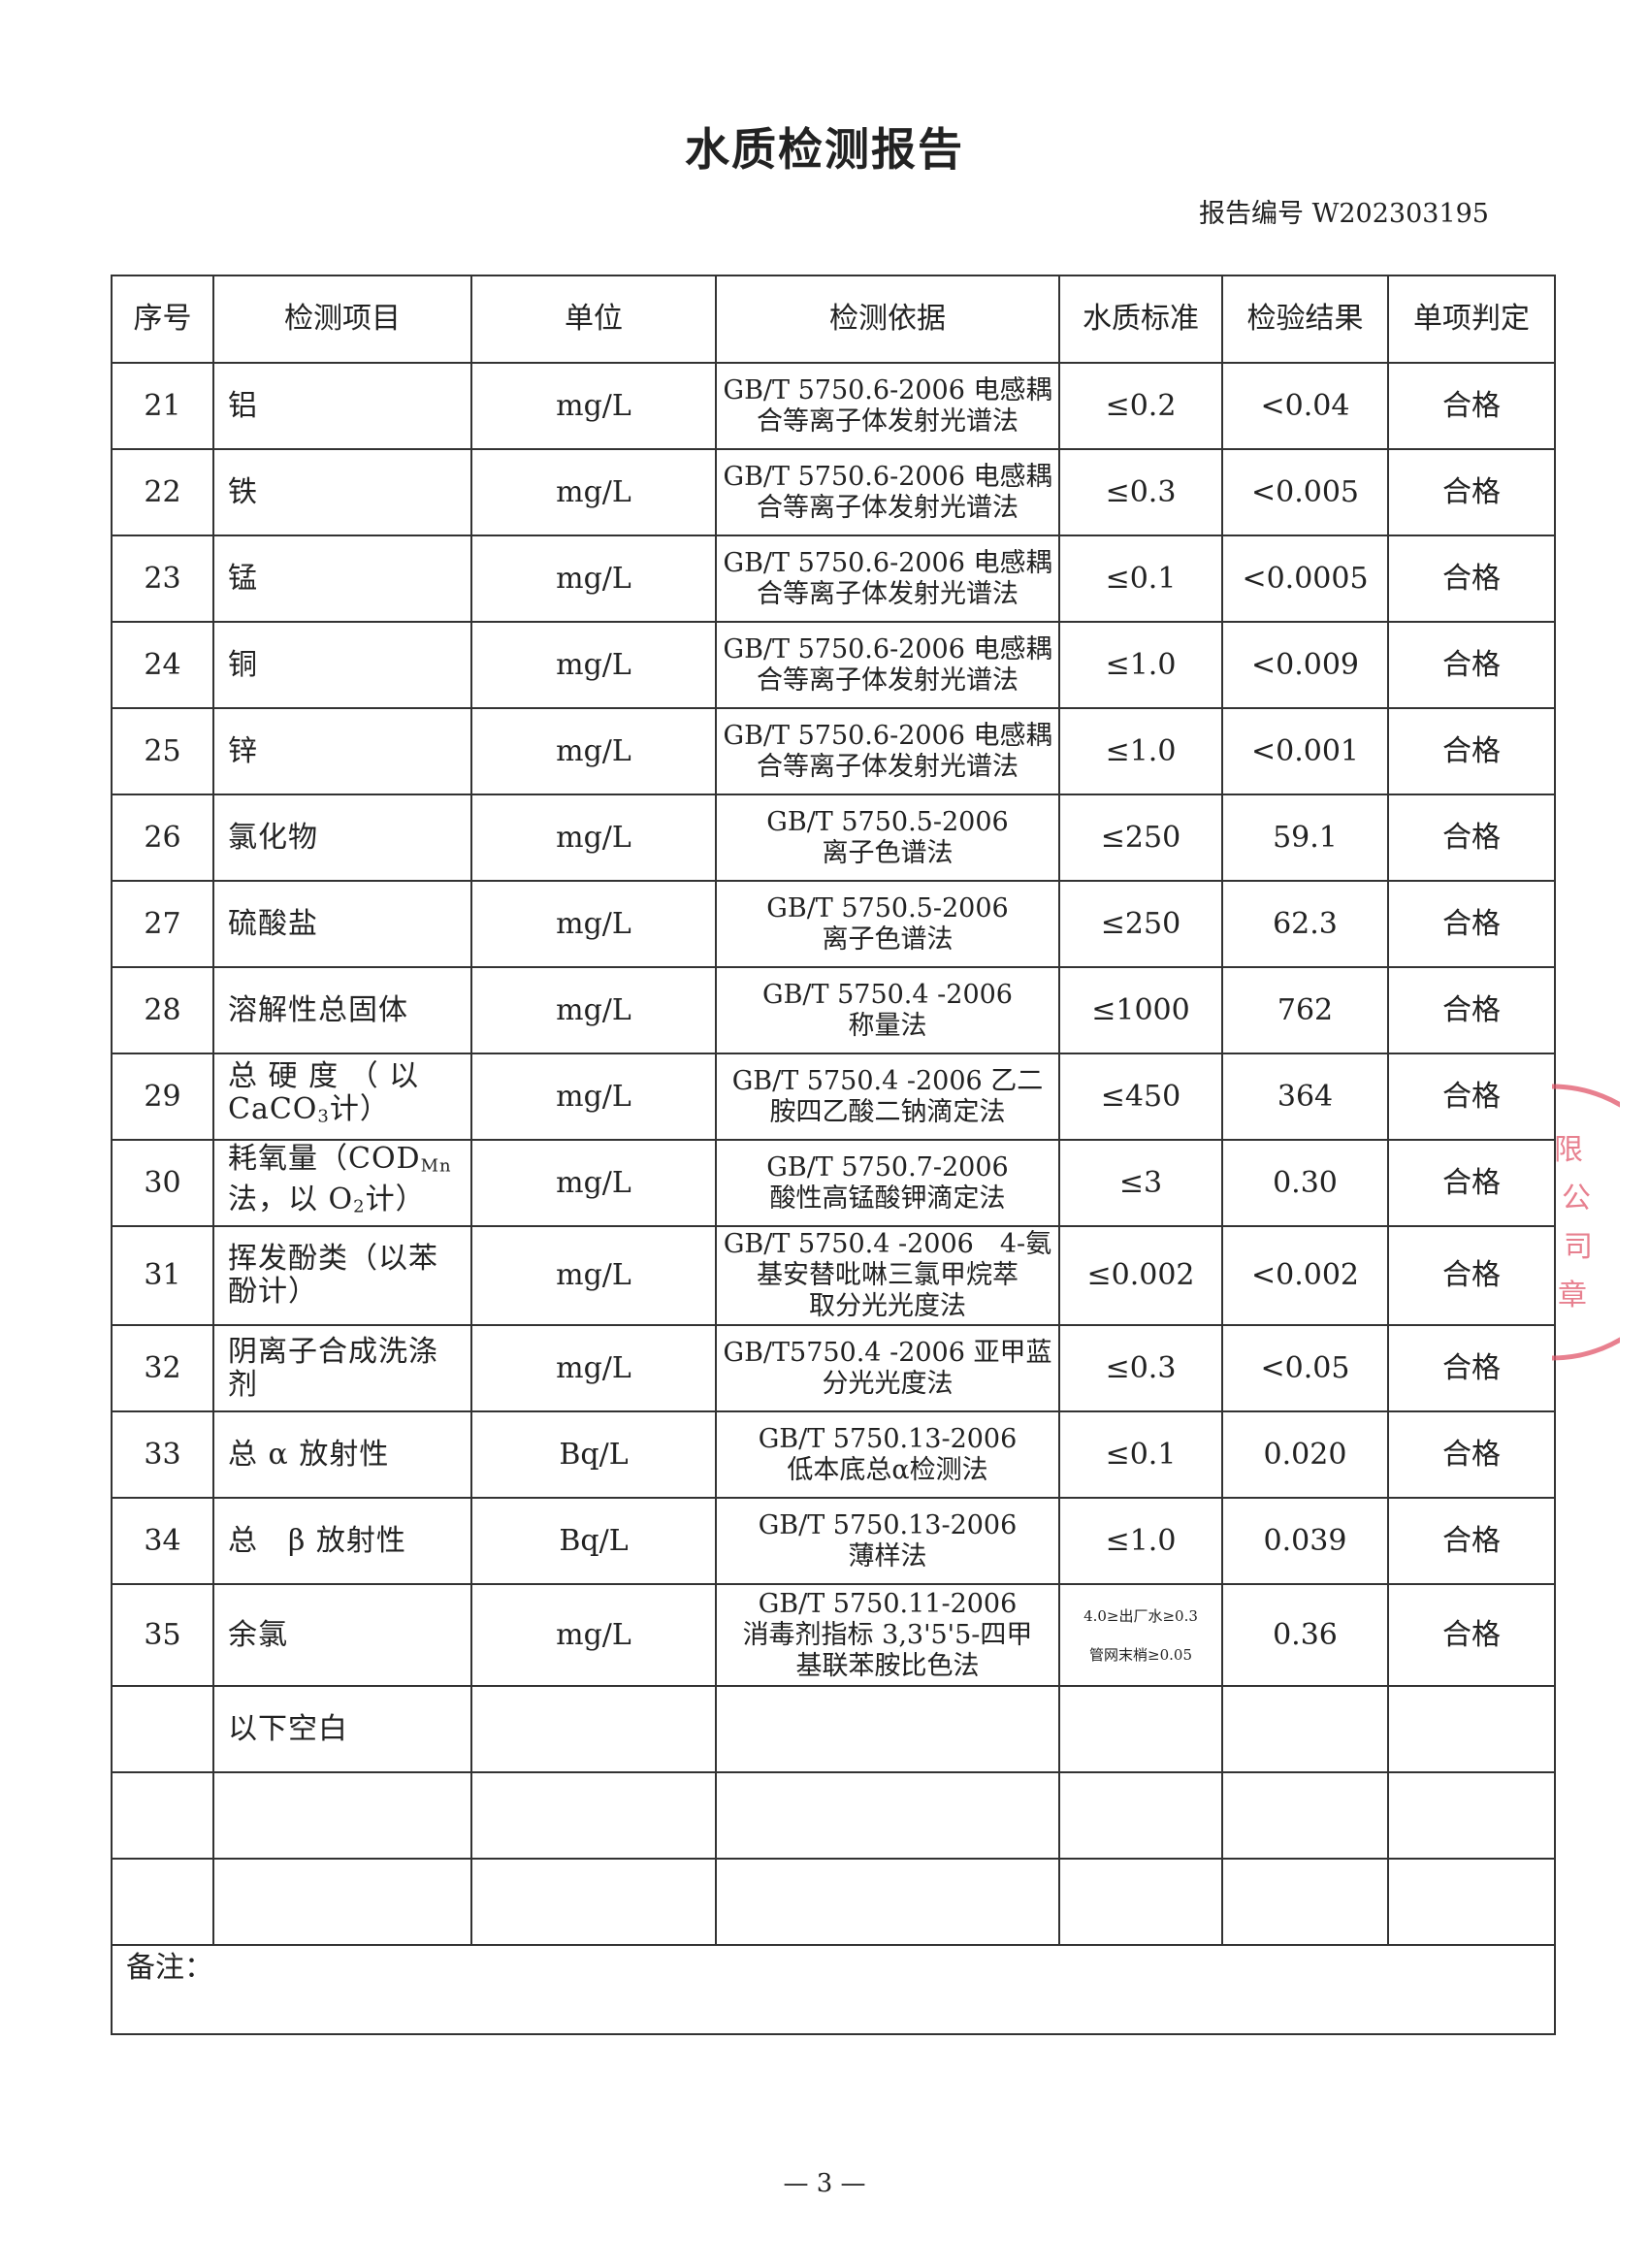 This screenshot has height=2268, width=1649. What do you see at coordinates (162, 406) in the screenshot?
I see `row-number: 21` at bounding box center [162, 406].